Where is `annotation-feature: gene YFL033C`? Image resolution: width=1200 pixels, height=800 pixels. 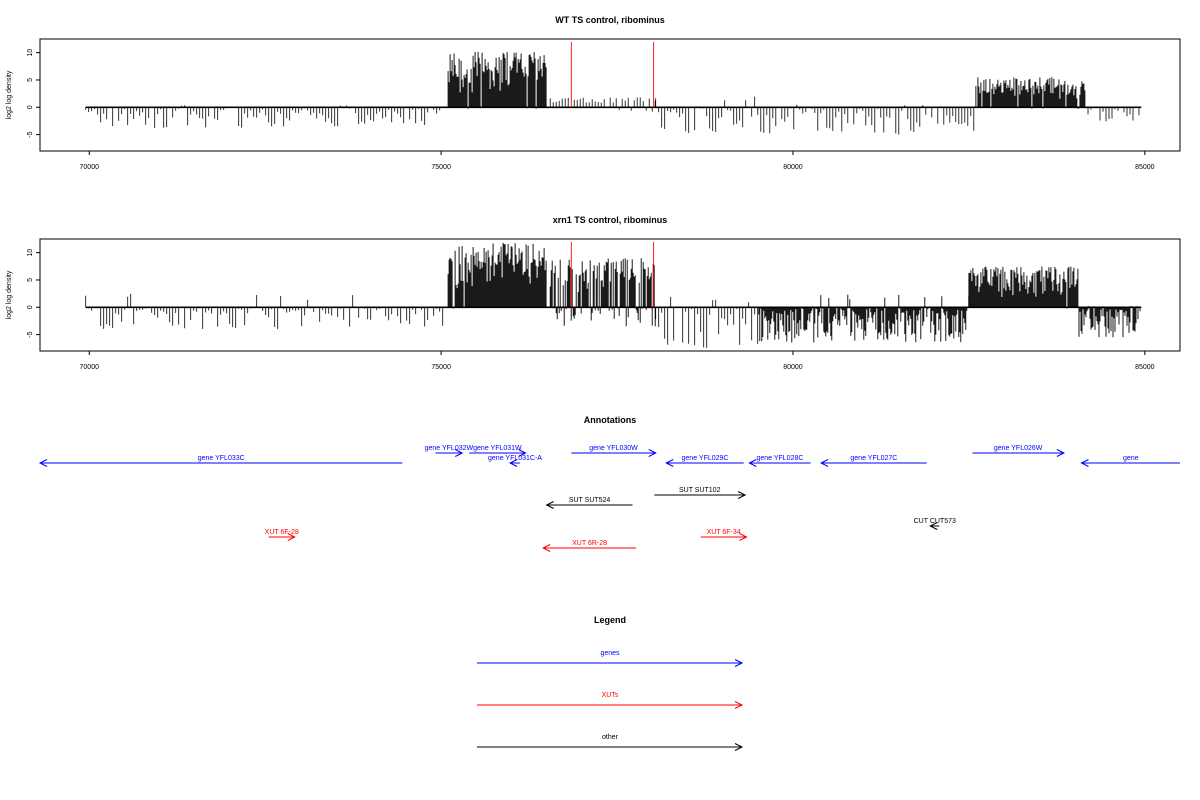
annotation-feature: gene YFL033C is located at coordinates (220, 461).